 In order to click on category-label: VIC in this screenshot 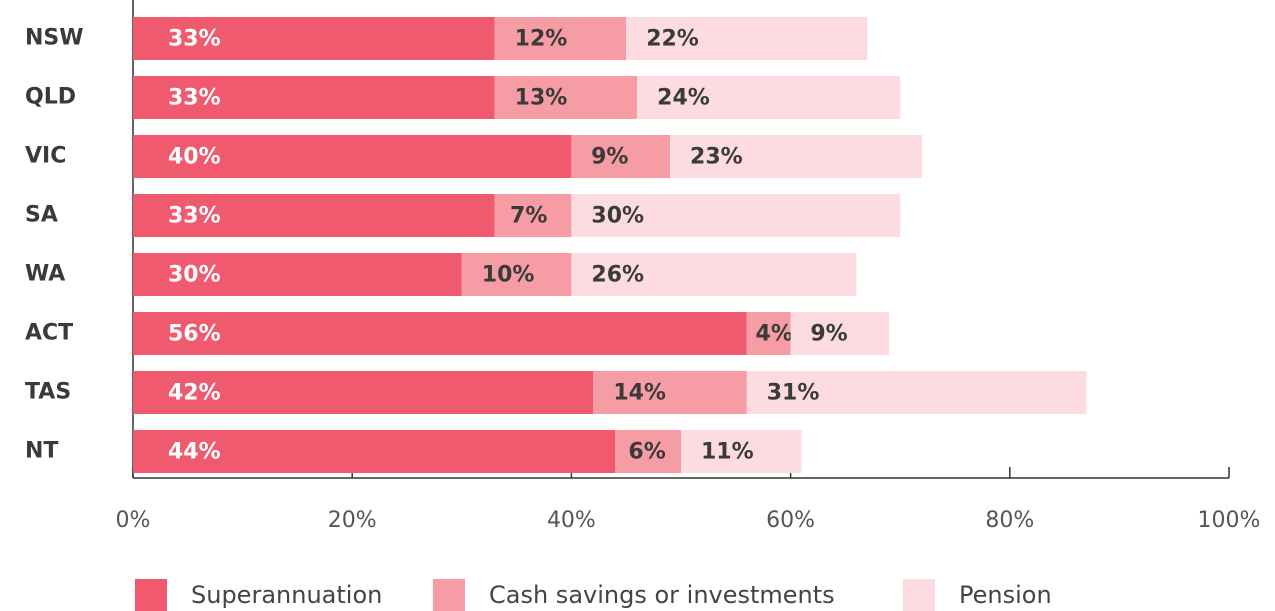, I will do `click(45, 156)`.